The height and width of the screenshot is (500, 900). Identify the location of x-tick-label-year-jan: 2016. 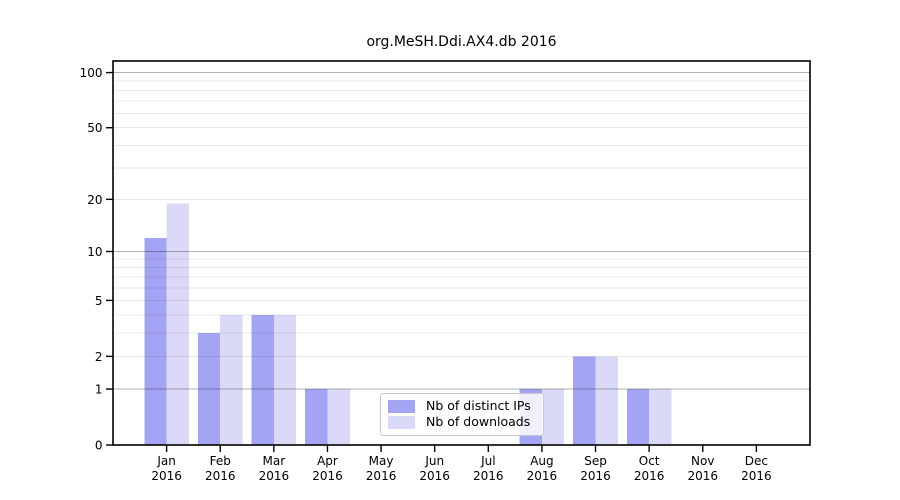
(166, 476).